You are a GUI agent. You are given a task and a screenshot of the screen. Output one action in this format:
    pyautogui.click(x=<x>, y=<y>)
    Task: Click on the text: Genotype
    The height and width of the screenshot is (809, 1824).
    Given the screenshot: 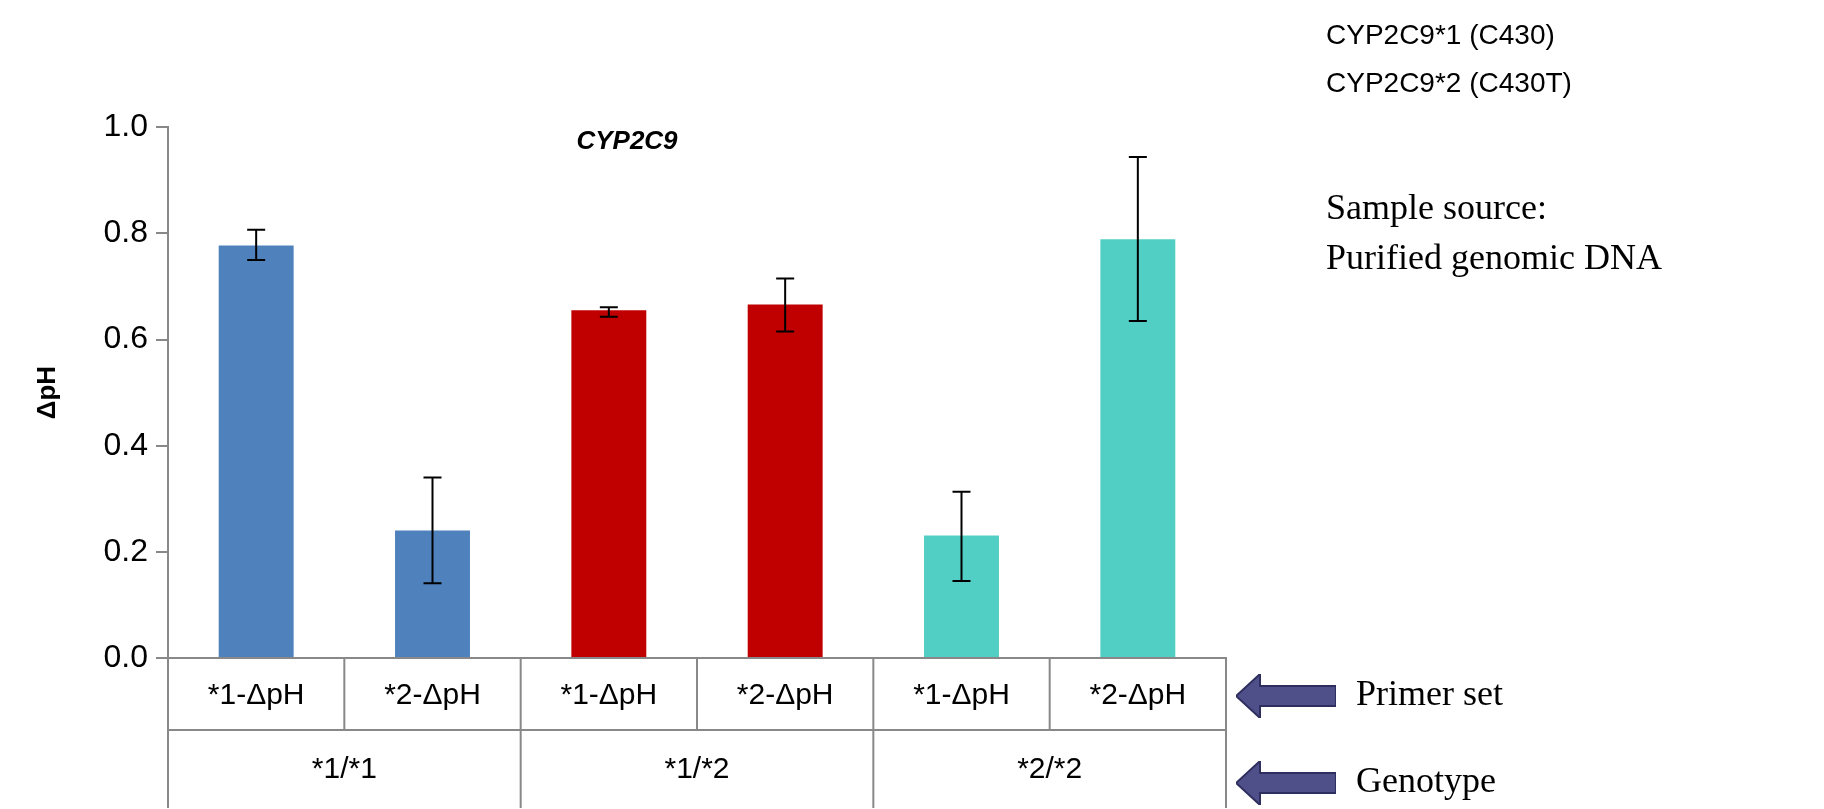 What is the action you would take?
    pyautogui.click(x=1426, y=780)
    